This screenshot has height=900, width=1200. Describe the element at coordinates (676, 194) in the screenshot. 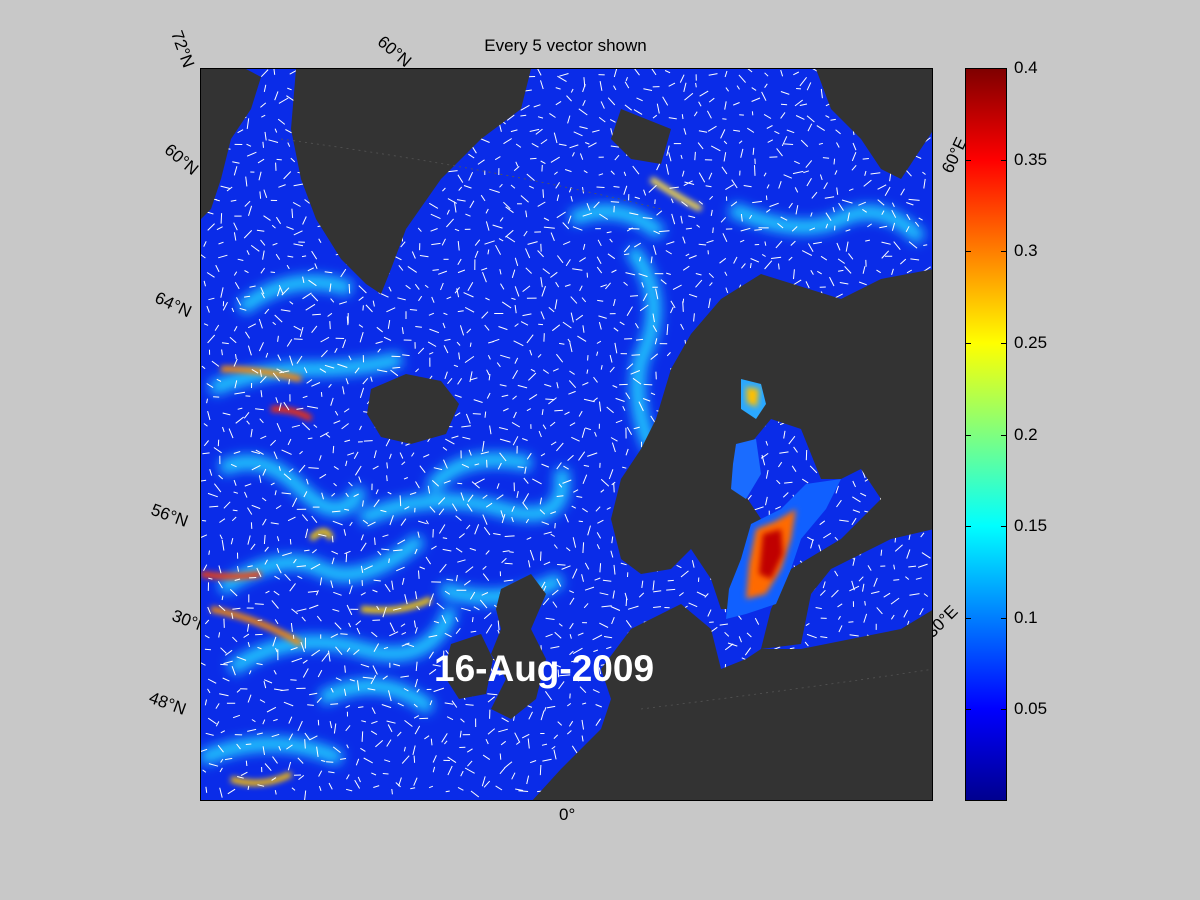

I see `strong-current-jet` at that location.